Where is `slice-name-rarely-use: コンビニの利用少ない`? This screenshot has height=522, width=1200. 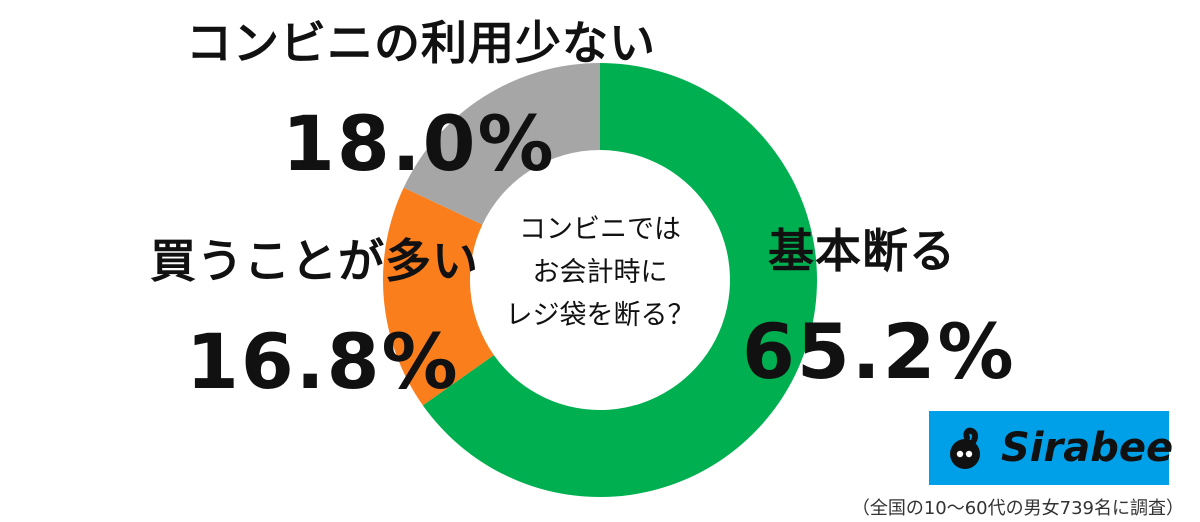
slice-name-rarely-use: コンビニの利用少ない is located at coordinates (421, 43).